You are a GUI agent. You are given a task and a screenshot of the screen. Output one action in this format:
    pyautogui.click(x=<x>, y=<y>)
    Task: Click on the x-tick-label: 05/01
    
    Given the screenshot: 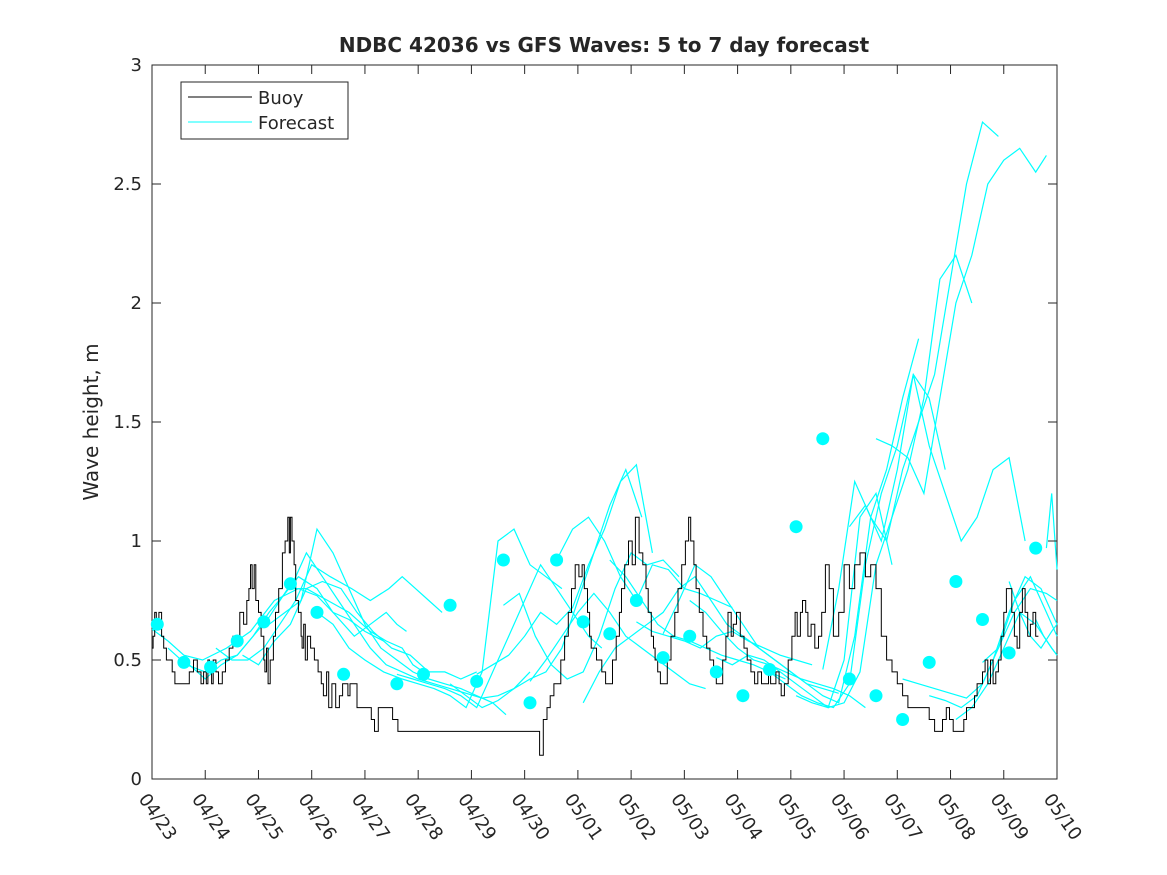 What is the action you would take?
    pyautogui.click(x=583, y=817)
    